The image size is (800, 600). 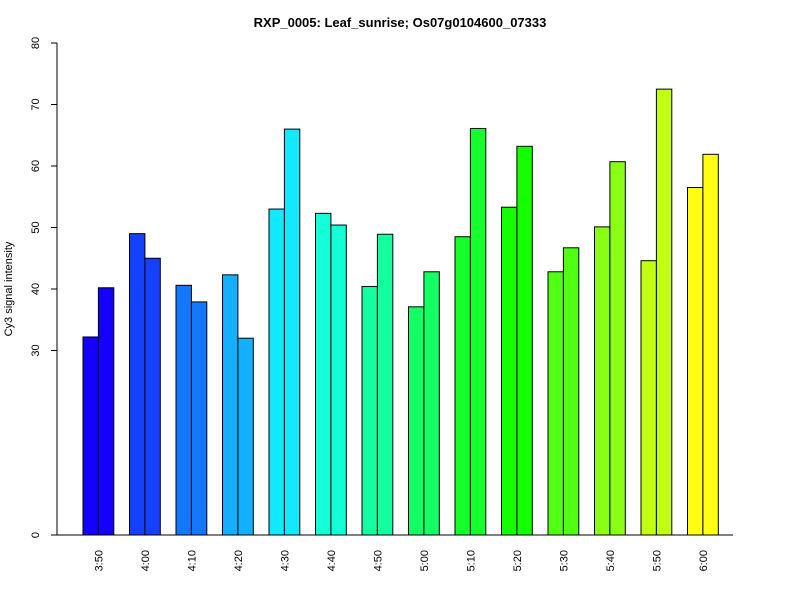 What do you see at coordinates (425, 560) in the screenshot?
I see `x-tick-label: 5:00` at bounding box center [425, 560].